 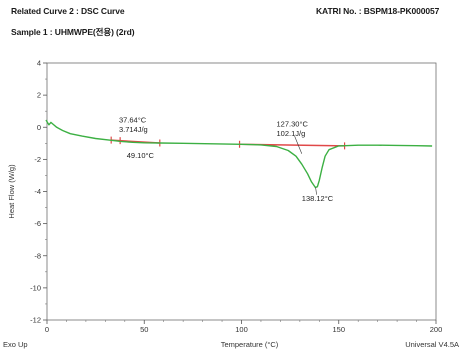 I want to click on peak-annotation: 138.12°C, so click(x=318, y=198).